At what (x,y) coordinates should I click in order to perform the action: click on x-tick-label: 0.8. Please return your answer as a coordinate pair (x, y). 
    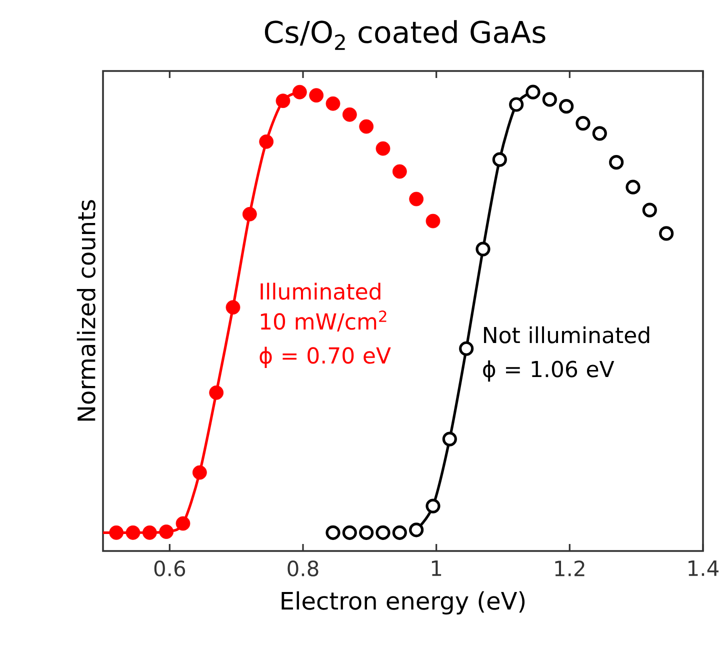
    Looking at the image, I should click on (303, 568).